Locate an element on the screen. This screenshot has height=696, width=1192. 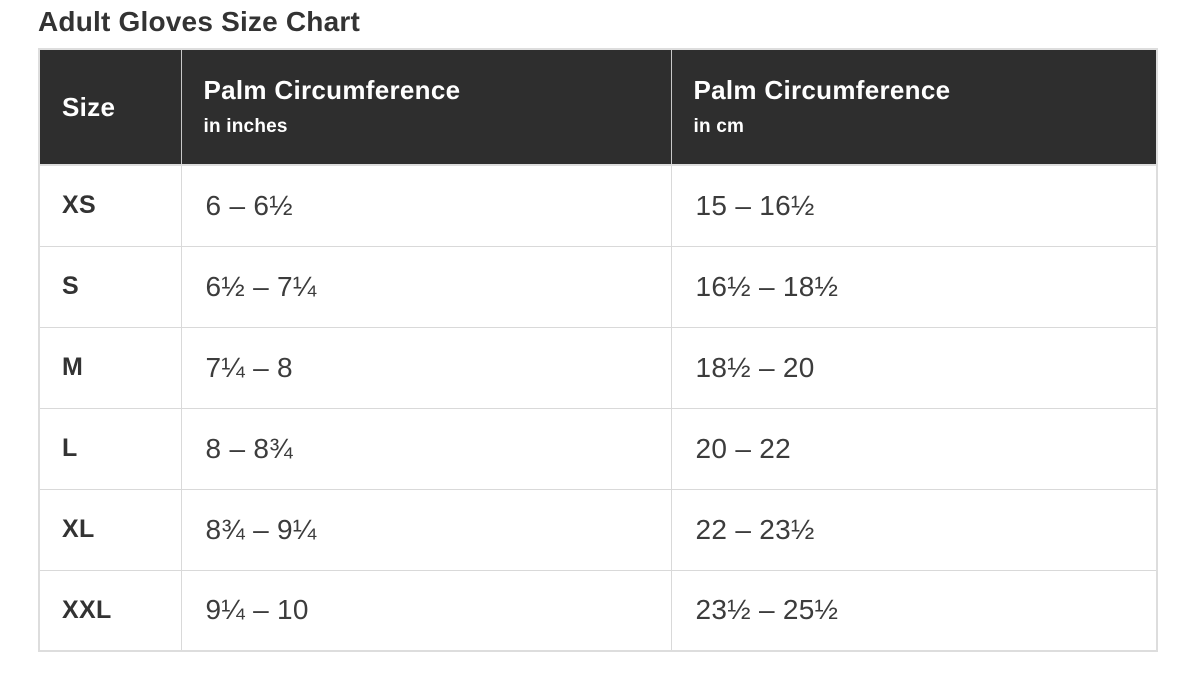
size-cell: XXL is located at coordinates (110, 610).